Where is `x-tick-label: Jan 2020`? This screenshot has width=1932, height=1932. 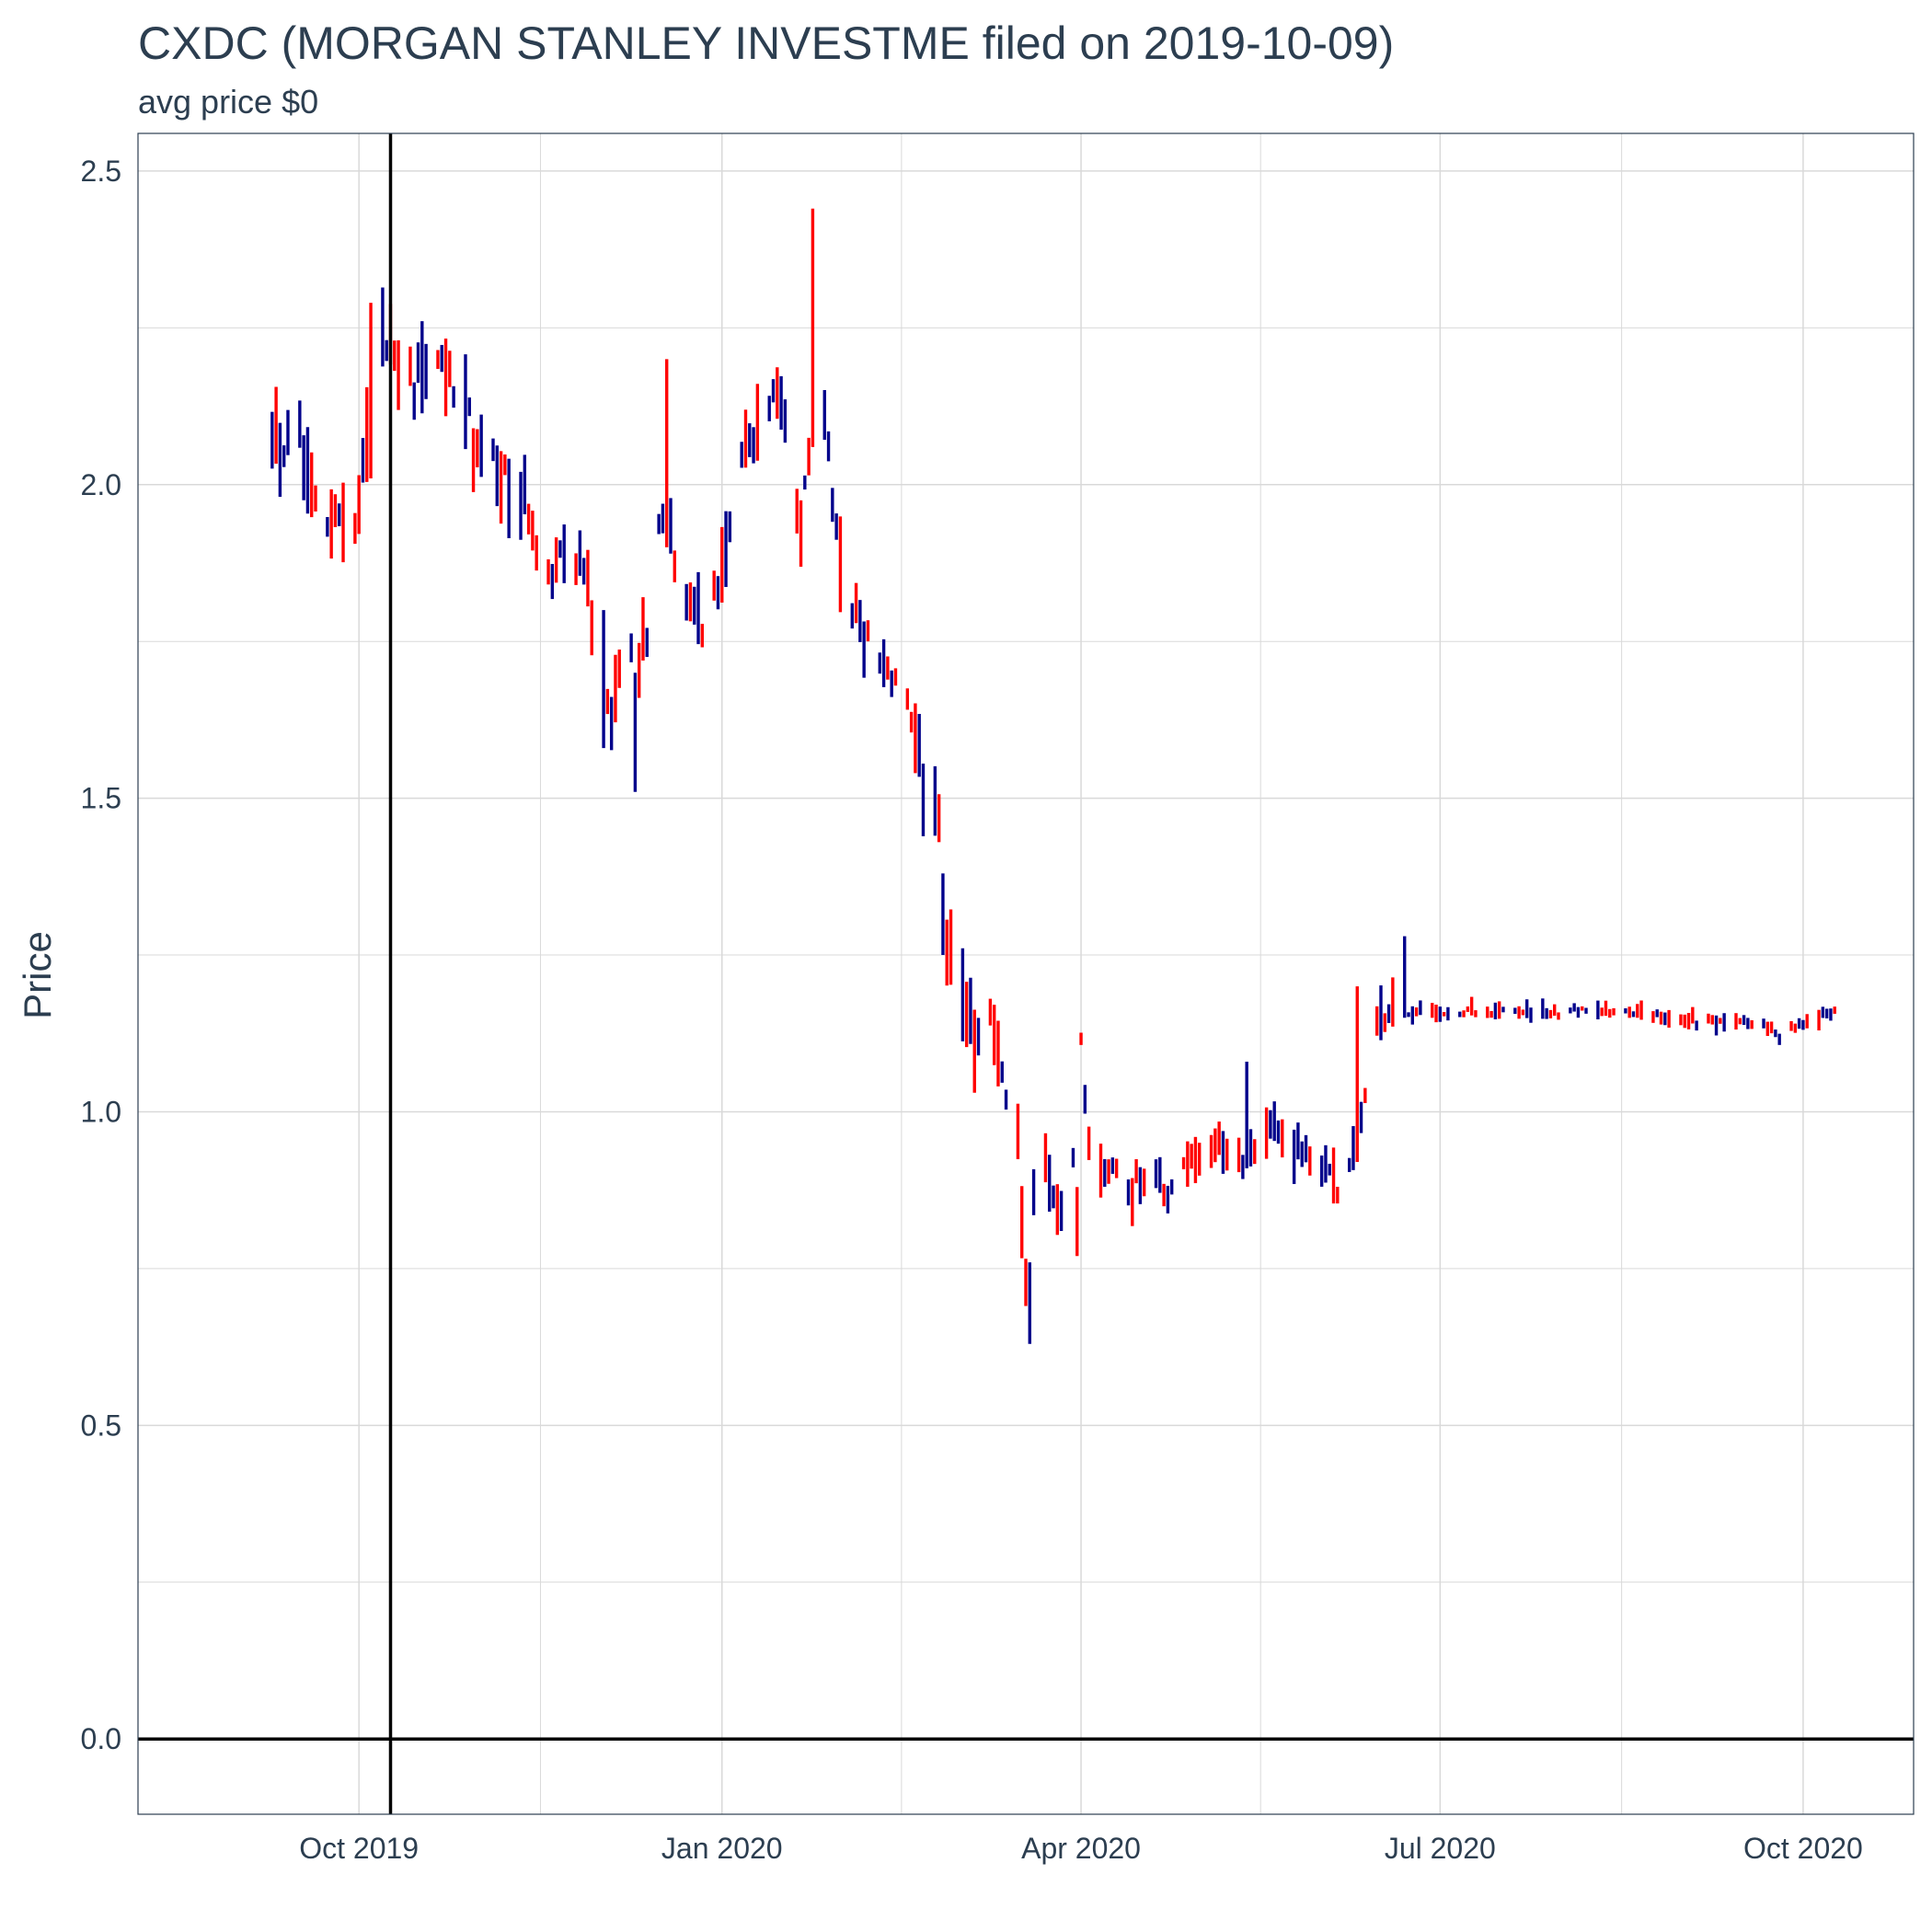 x-tick-label: Jan 2020 is located at coordinates (722, 1848).